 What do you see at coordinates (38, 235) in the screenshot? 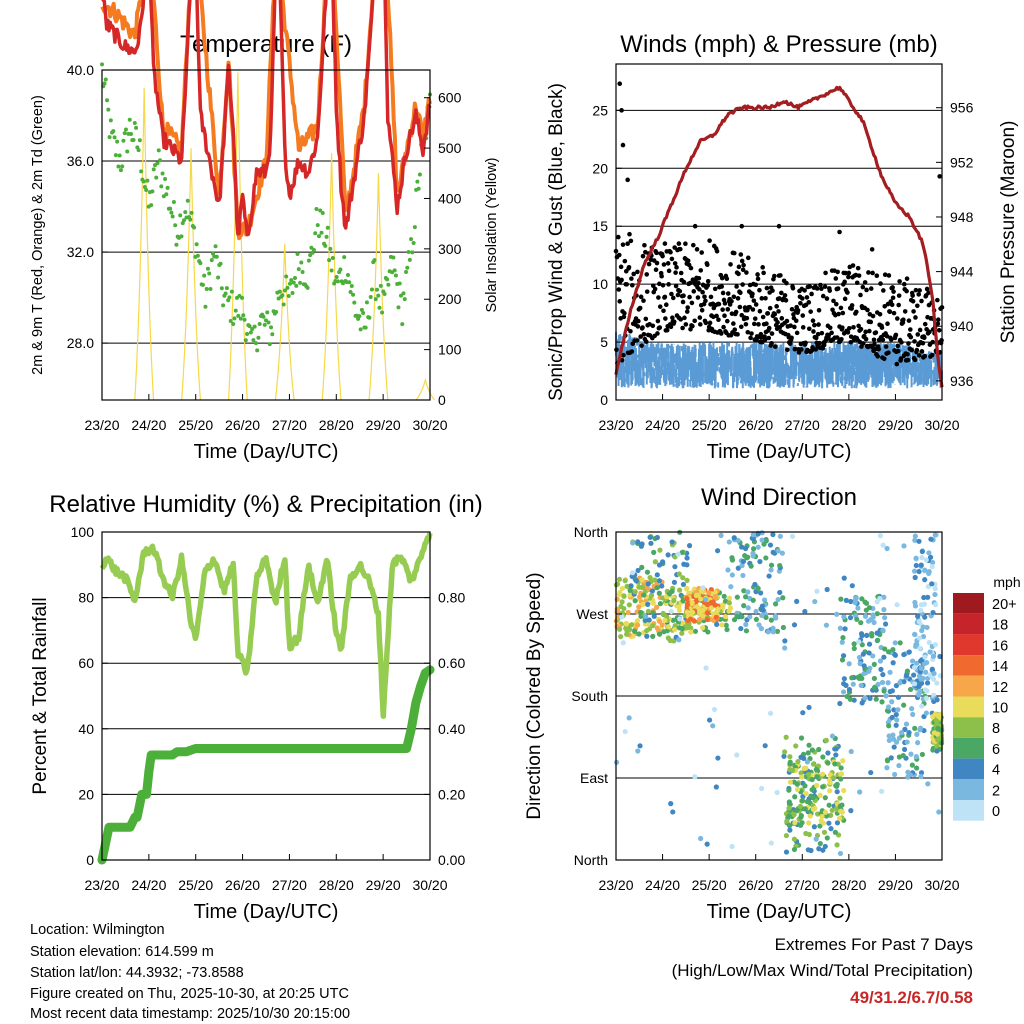
I see `y-axis-title: 2m & 9m T (Red, Orange) & 2m Td (Green)` at bounding box center [38, 235].